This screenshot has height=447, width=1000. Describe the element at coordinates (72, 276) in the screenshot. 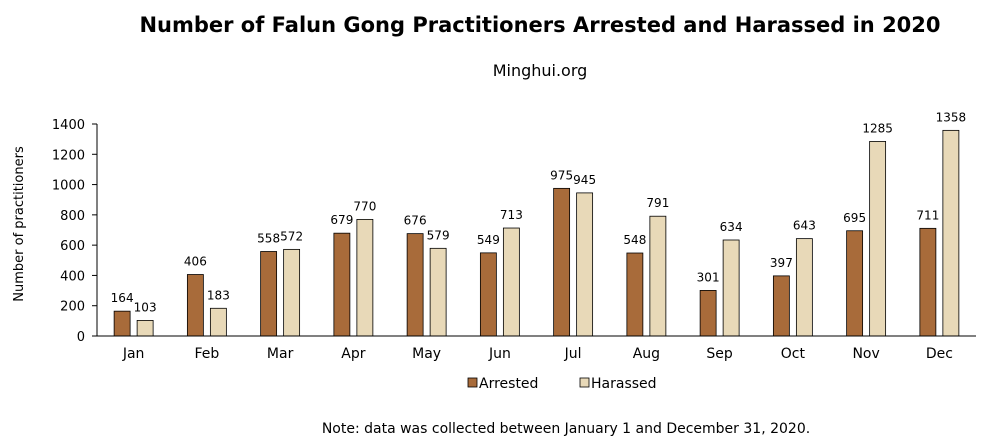

I see `y-tick-label: 400` at that location.